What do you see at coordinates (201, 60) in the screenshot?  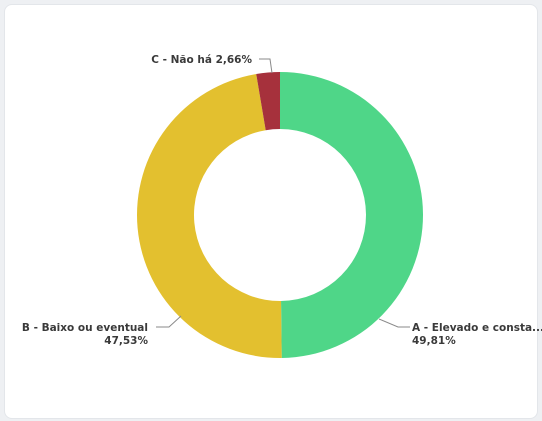 I see `slice-label-c: C - Não há 2,66%` at bounding box center [201, 60].